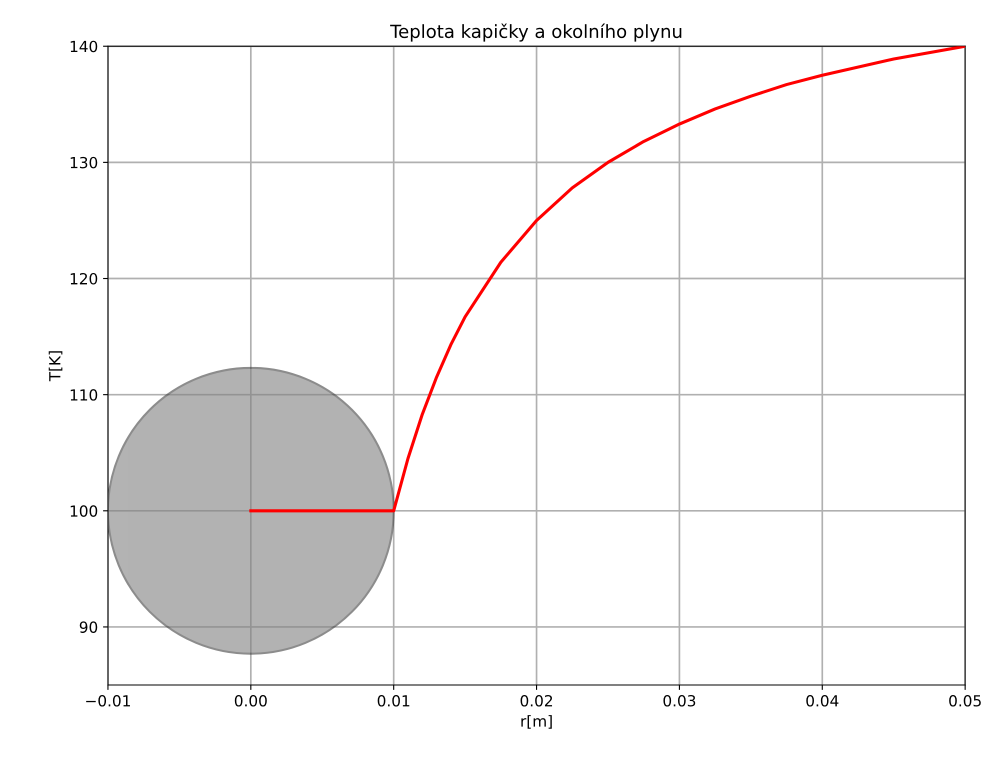  I want to click on y-tick-label: 130, so click(84, 162).